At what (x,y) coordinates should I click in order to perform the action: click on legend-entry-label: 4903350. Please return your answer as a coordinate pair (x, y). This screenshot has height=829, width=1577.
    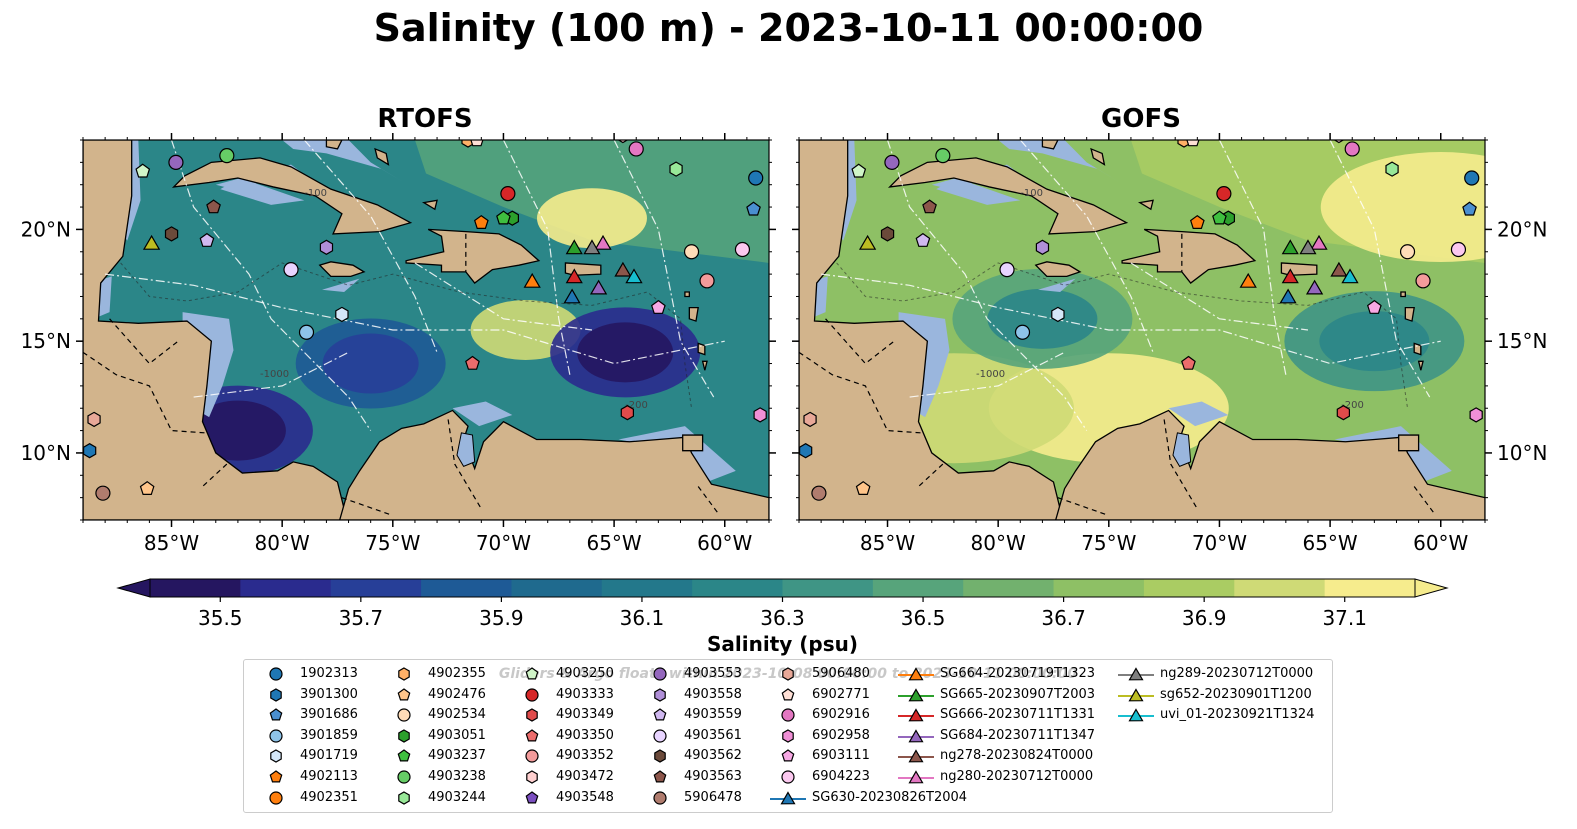
    Looking at the image, I should click on (585, 735).